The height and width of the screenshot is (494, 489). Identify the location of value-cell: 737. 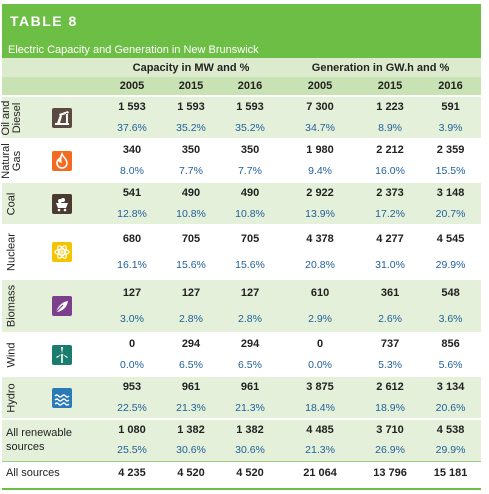
(390, 343).